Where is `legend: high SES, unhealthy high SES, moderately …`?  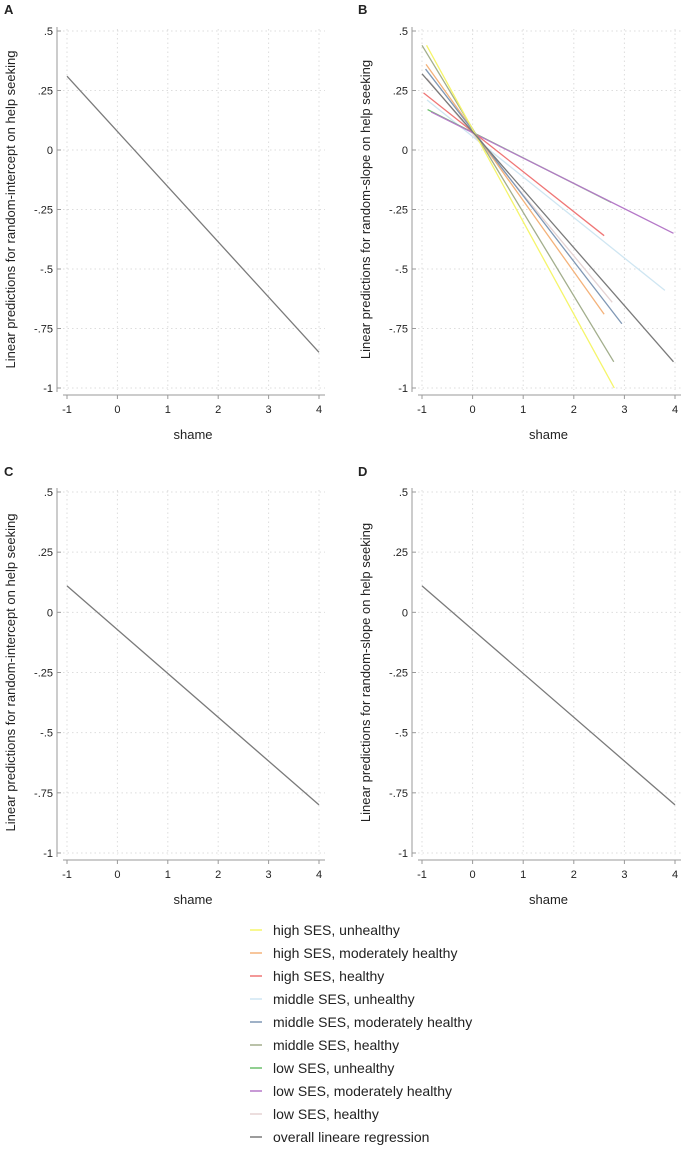
legend: high SES, unhealthy high SES, moderately … is located at coordinates (361, 1033).